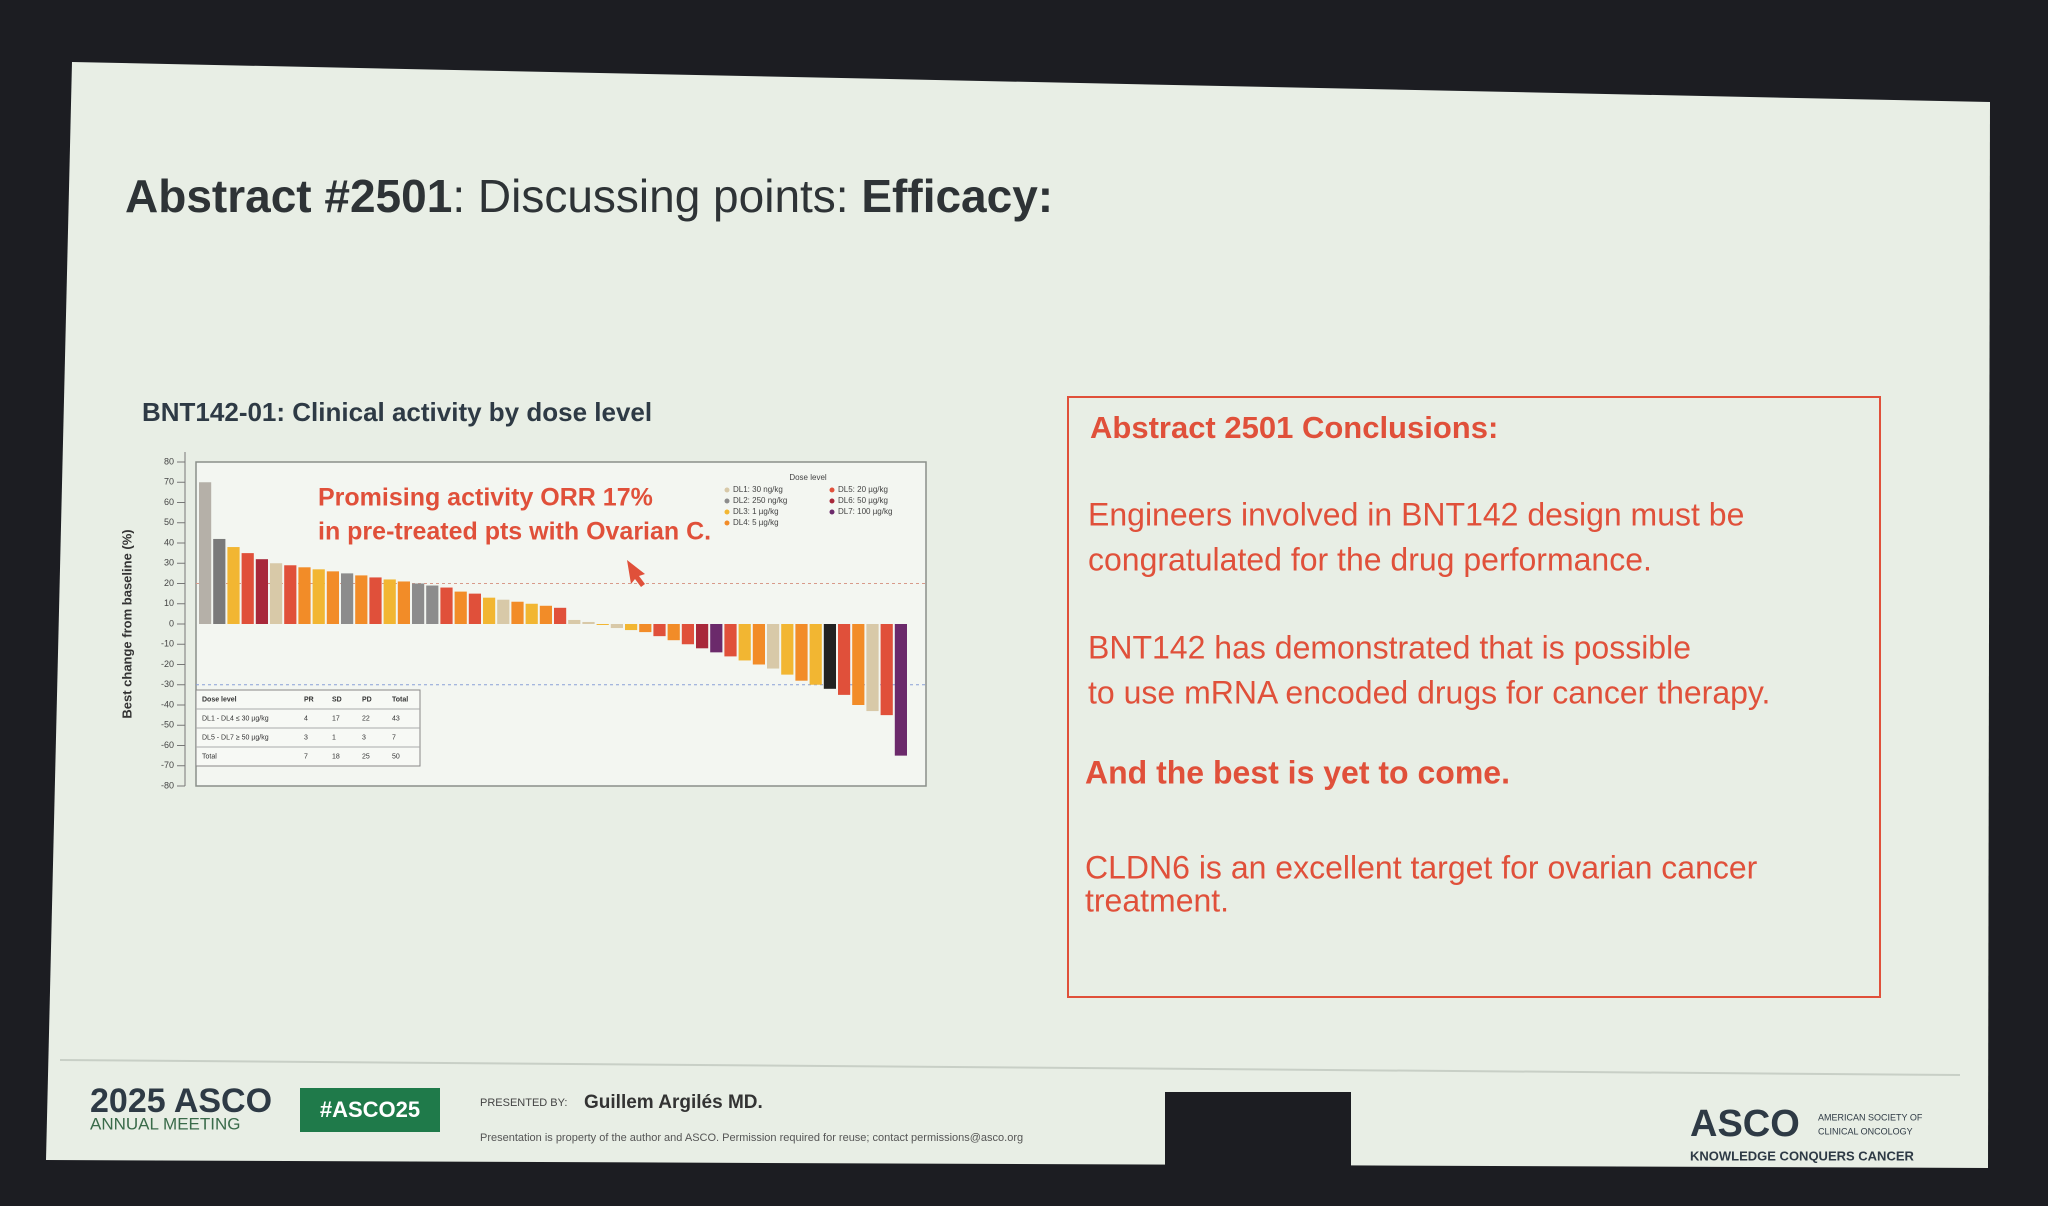 This screenshot has width=2048, height=1206. What do you see at coordinates (167, 785) in the screenshot?
I see `y-tick-label: -80` at bounding box center [167, 785].